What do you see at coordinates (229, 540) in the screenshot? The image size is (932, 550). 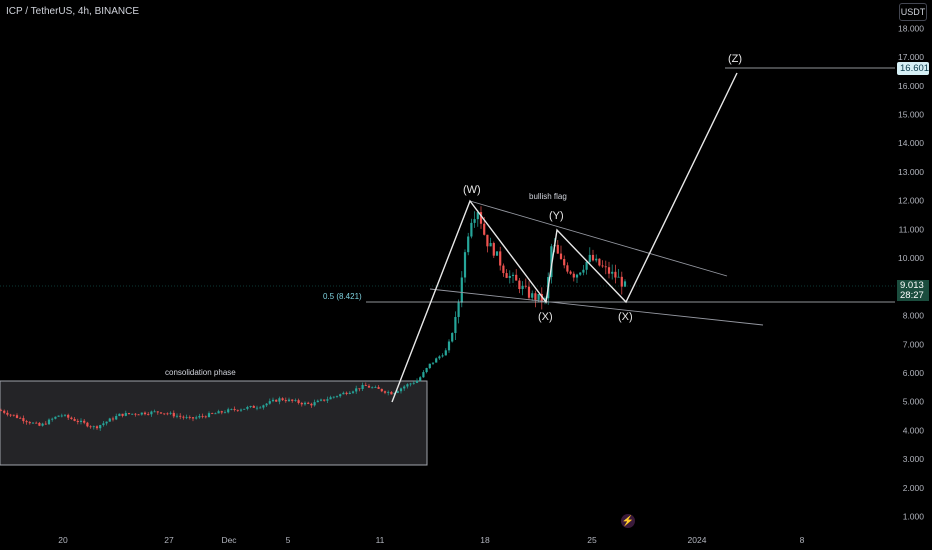 I see `x-tick-label: Dec` at bounding box center [229, 540].